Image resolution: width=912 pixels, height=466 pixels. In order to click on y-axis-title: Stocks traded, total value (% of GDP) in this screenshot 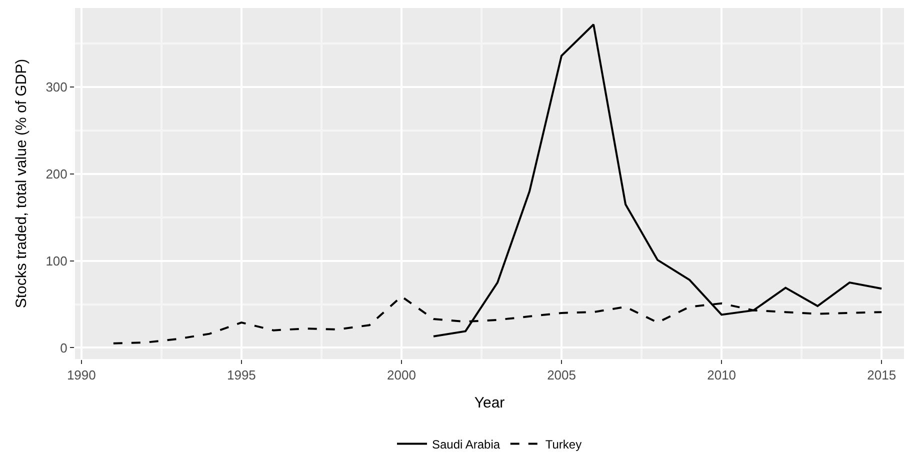, I will do `click(21, 183)`.